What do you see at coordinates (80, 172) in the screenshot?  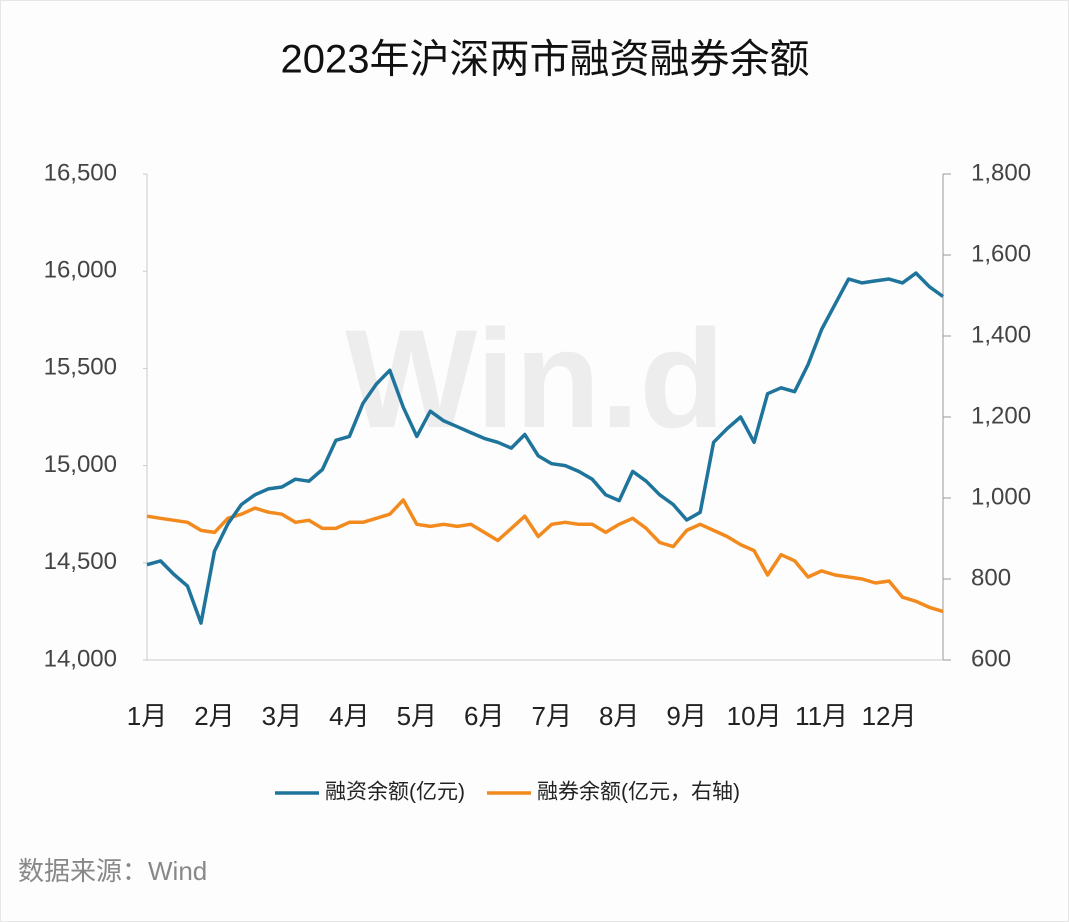 I see `y-tick-label: 16,500` at bounding box center [80, 172].